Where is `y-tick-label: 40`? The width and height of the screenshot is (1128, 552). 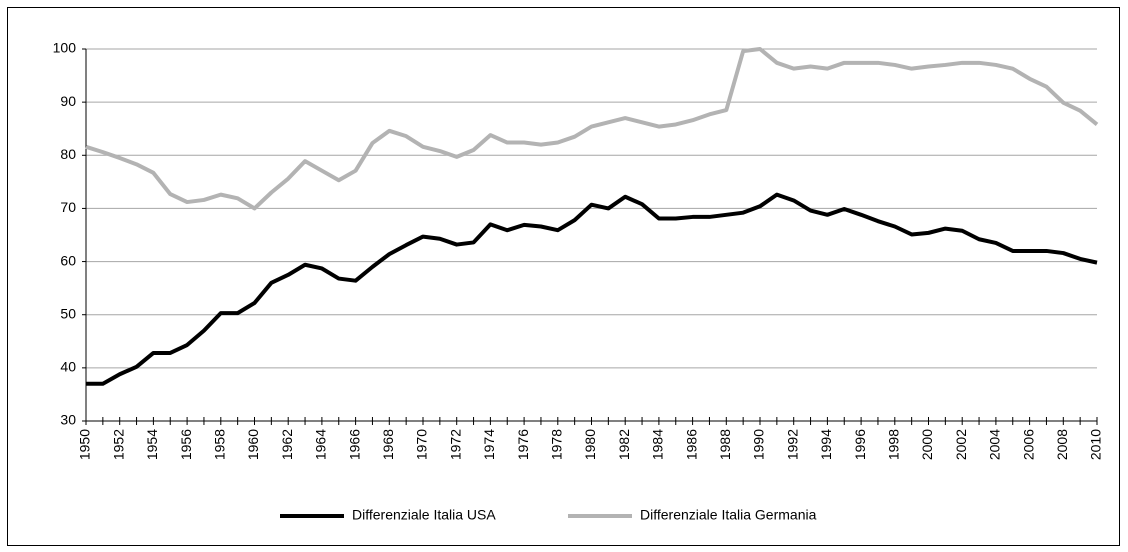
y-tick-label: 40 is located at coordinates (68, 367).